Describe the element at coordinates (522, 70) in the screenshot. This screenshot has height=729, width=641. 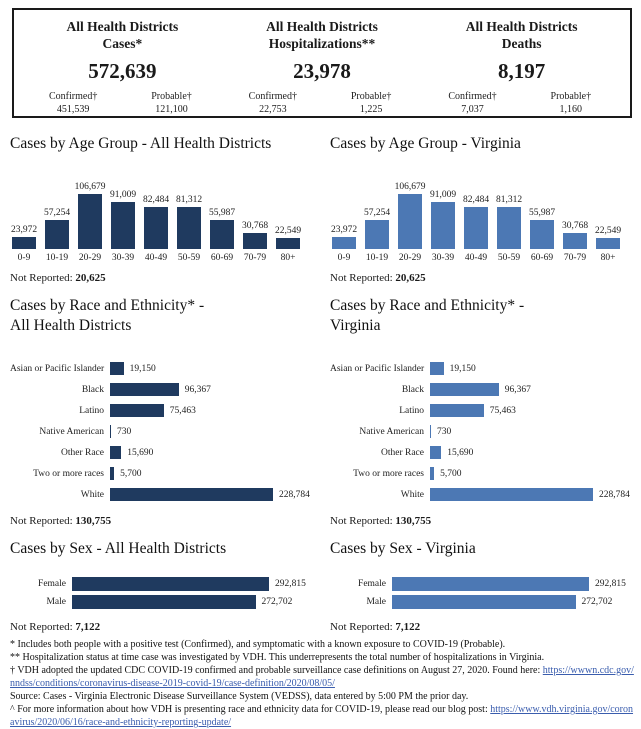
I see `summary-card-total: 8,197` at that location.